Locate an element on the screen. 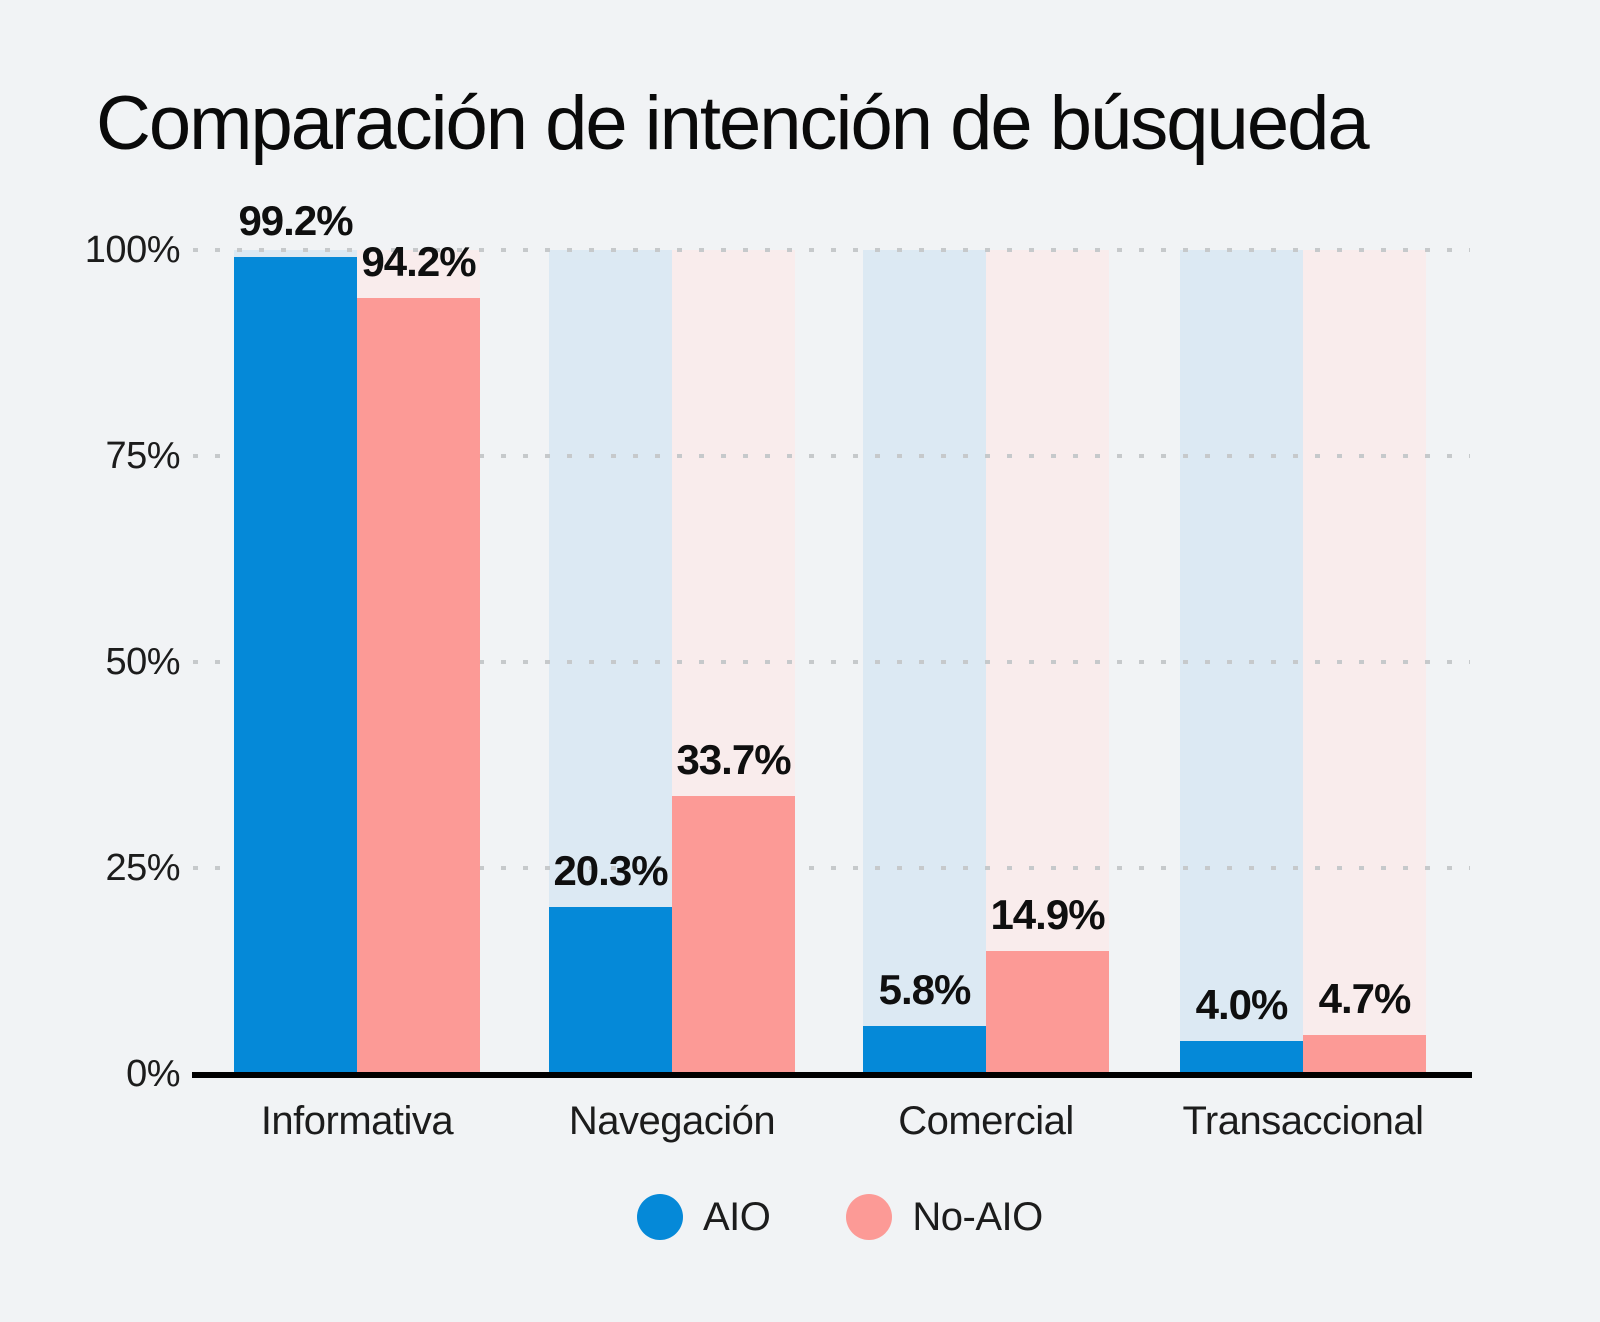  bar-value-label: 4.7% is located at coordinates (1365, 999).